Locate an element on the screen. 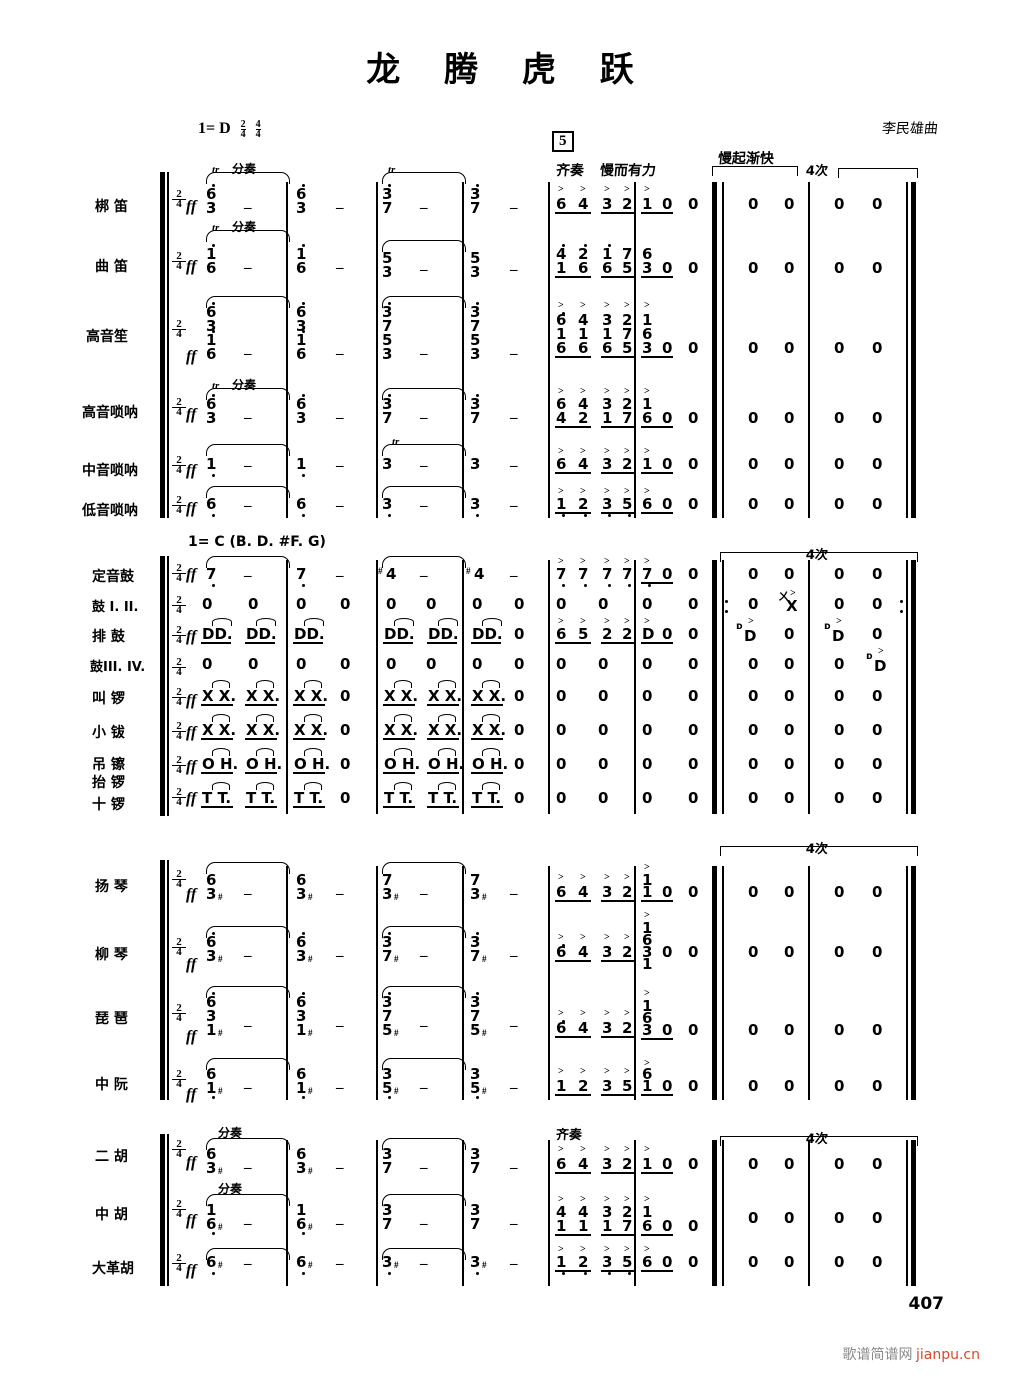 This screenshot has width=1016, height=1376. system-brace-perc is located at coordinates (162, 686).